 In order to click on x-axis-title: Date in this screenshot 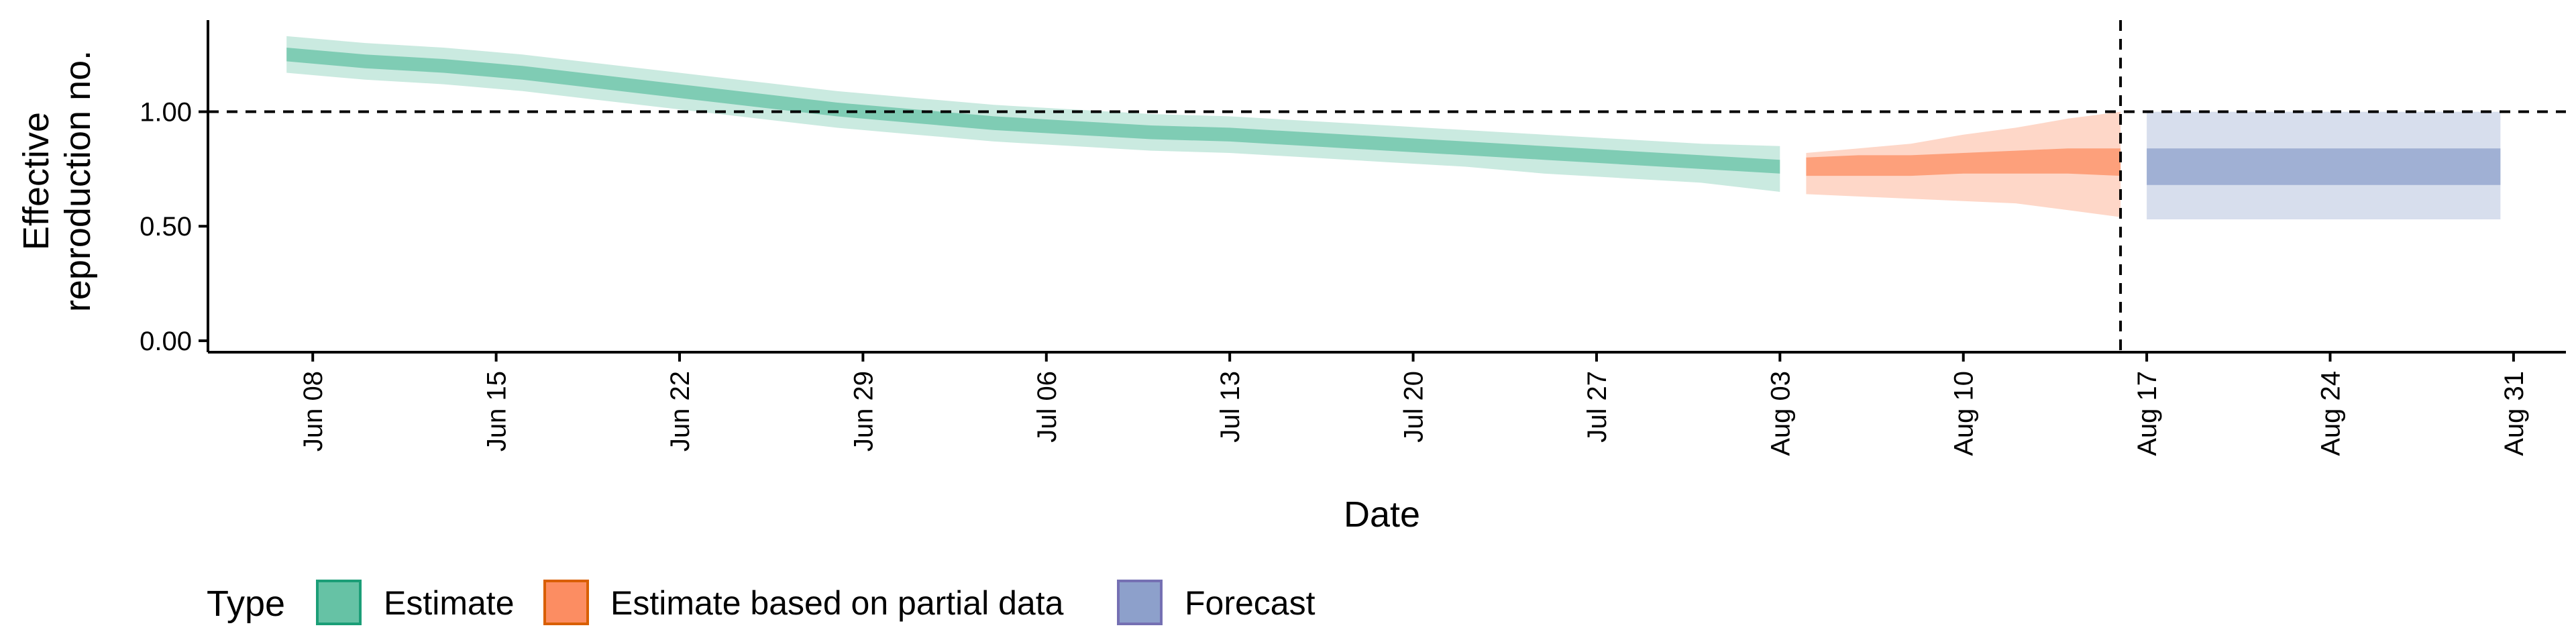, I will do `click(1382, 514)`.